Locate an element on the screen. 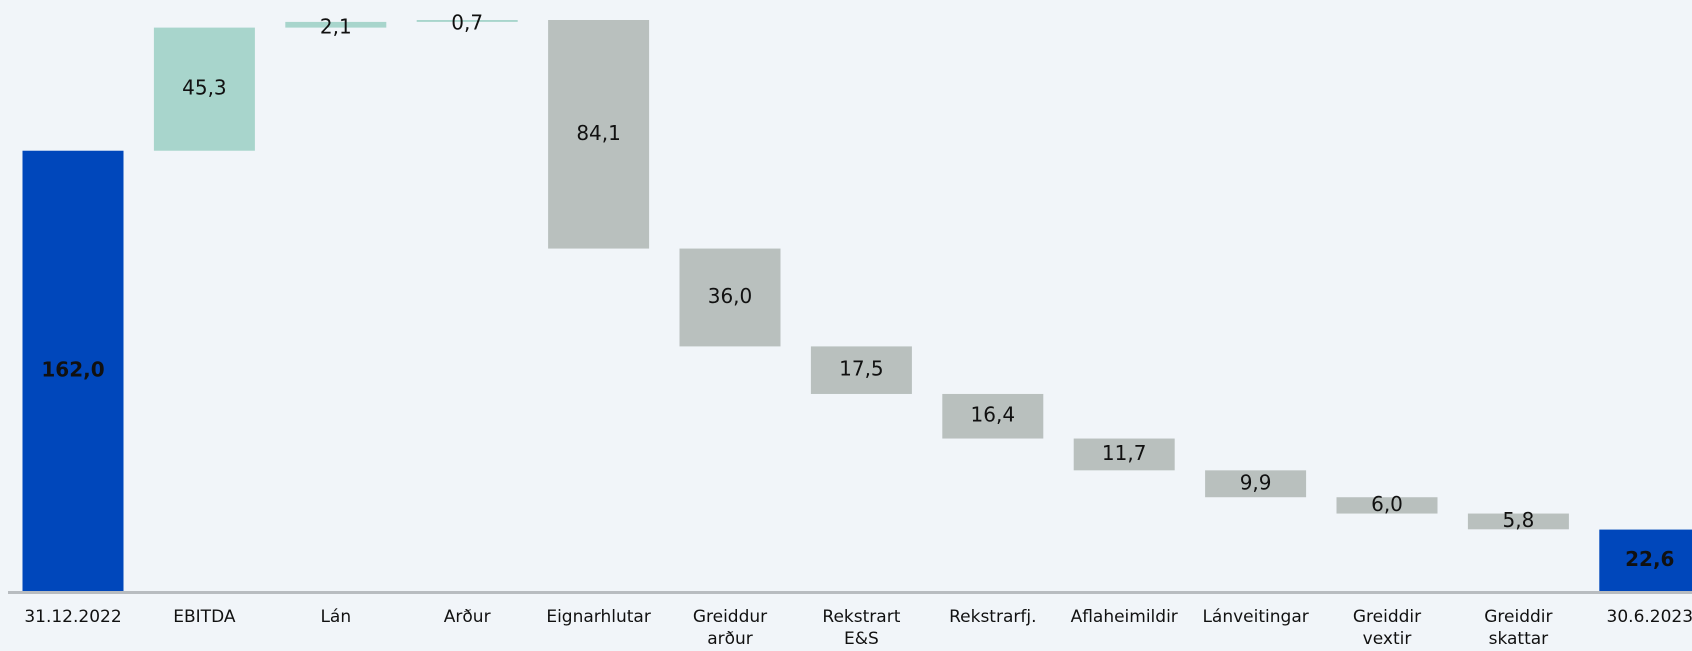  value-label: 22,6 is located at coordinates (1649, 559).